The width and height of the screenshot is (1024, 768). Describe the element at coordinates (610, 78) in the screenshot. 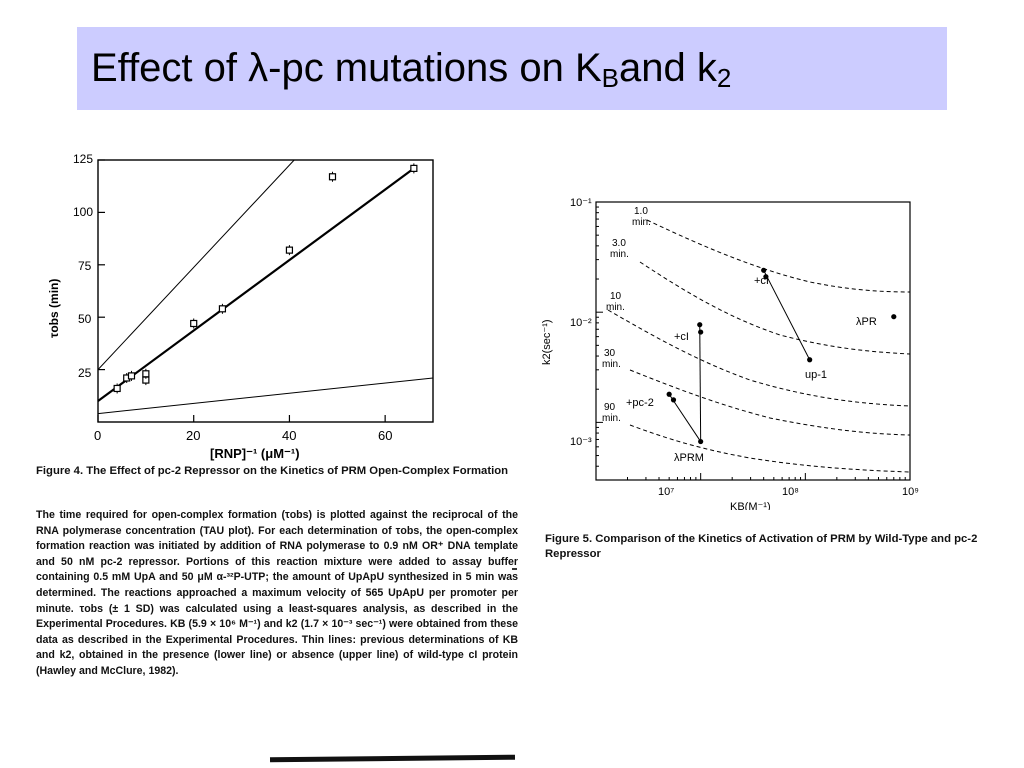

I see `title-subscript-b: B` at that location.